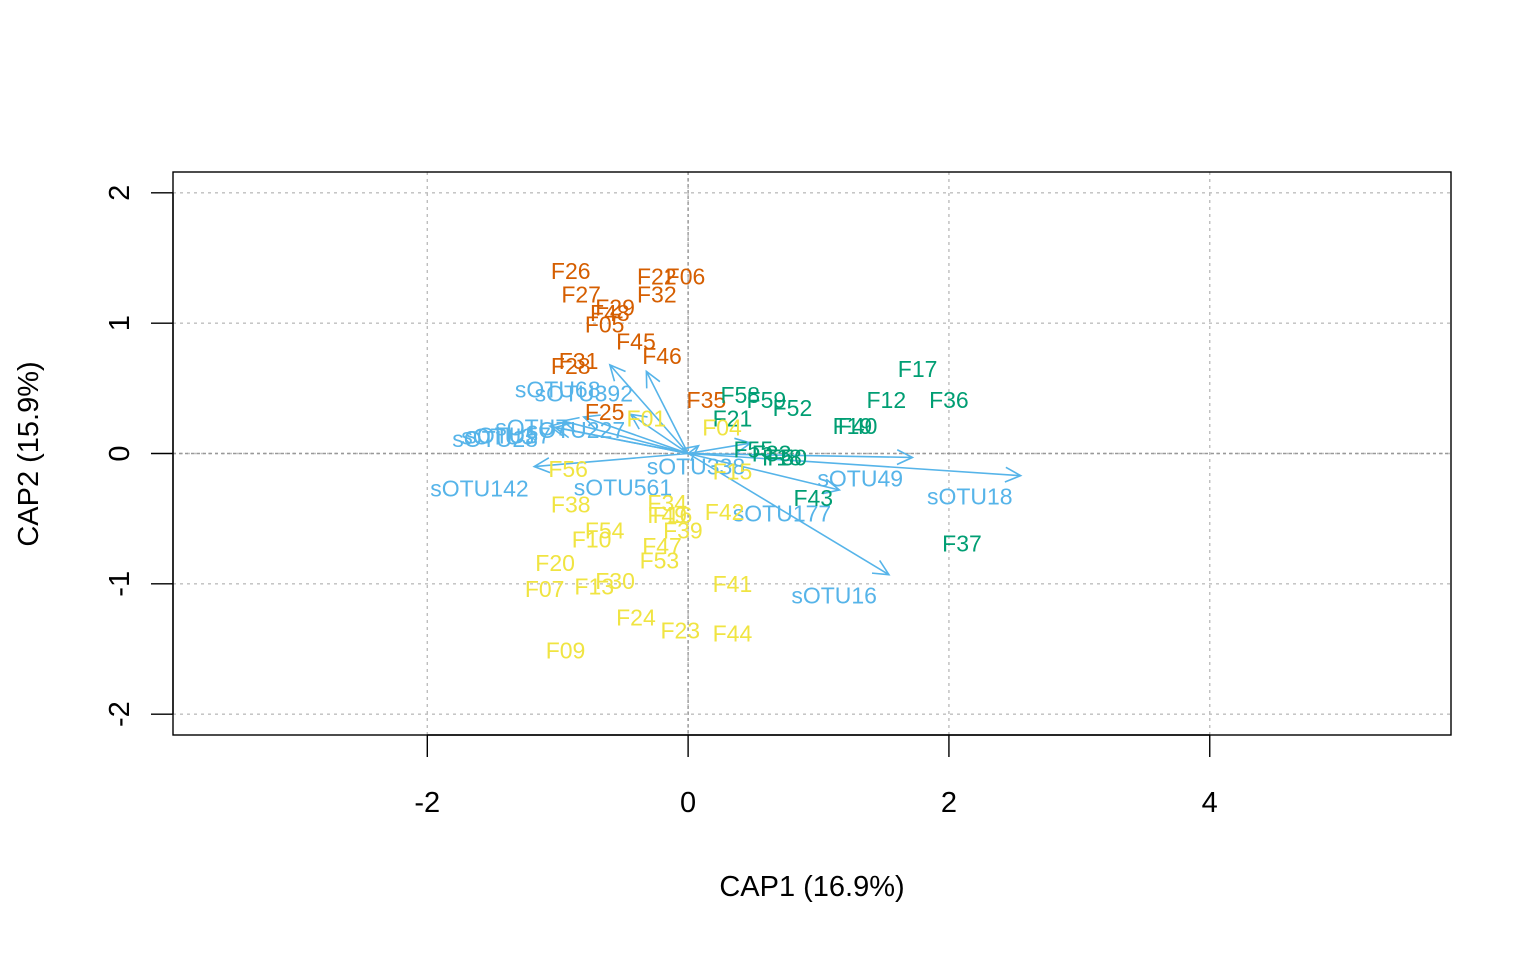  I want to click on biplot-arrow-label: sOTU338, so click(696, 467).